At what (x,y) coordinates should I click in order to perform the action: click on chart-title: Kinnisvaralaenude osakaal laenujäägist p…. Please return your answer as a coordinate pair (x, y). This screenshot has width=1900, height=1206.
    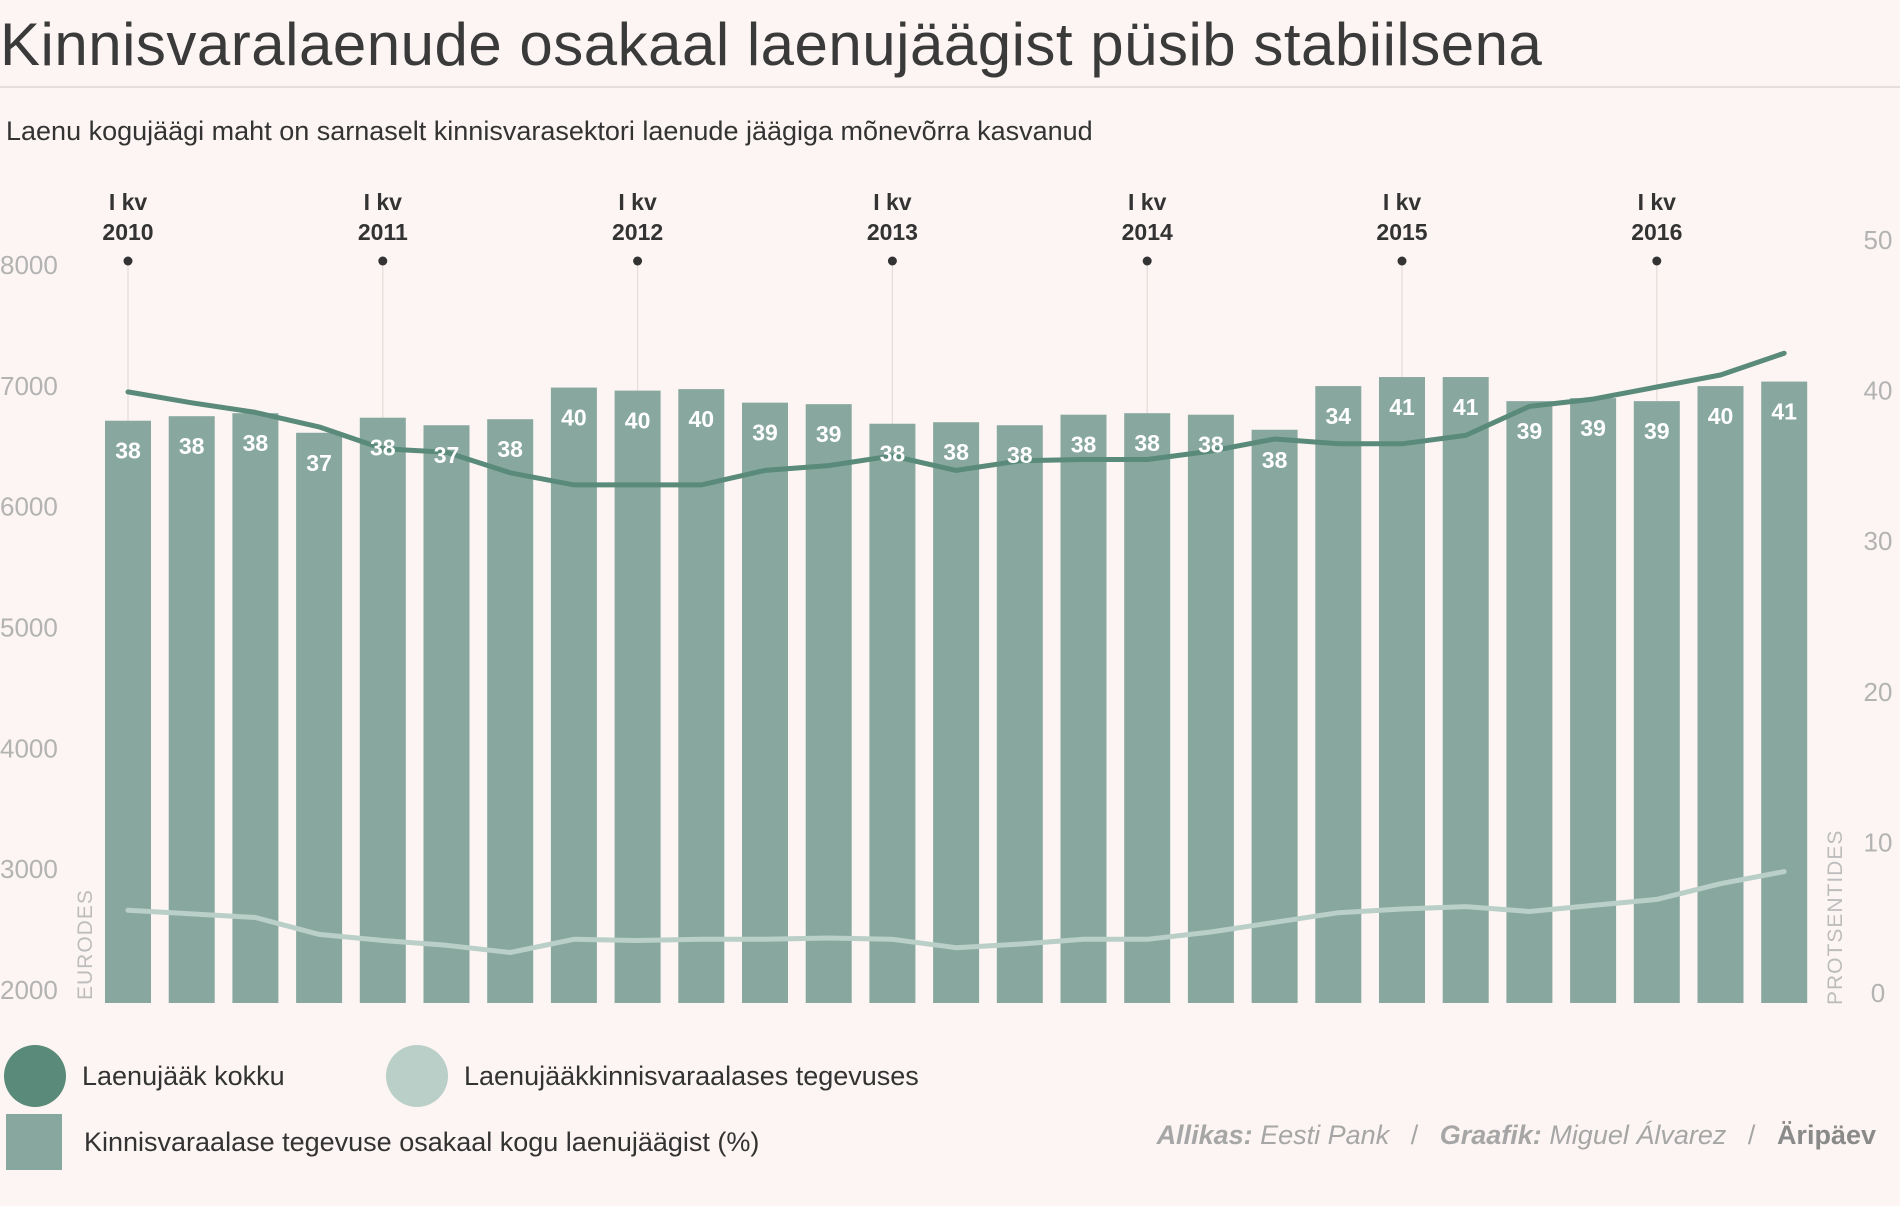
    Looking at the image, I should click on (771, 44).